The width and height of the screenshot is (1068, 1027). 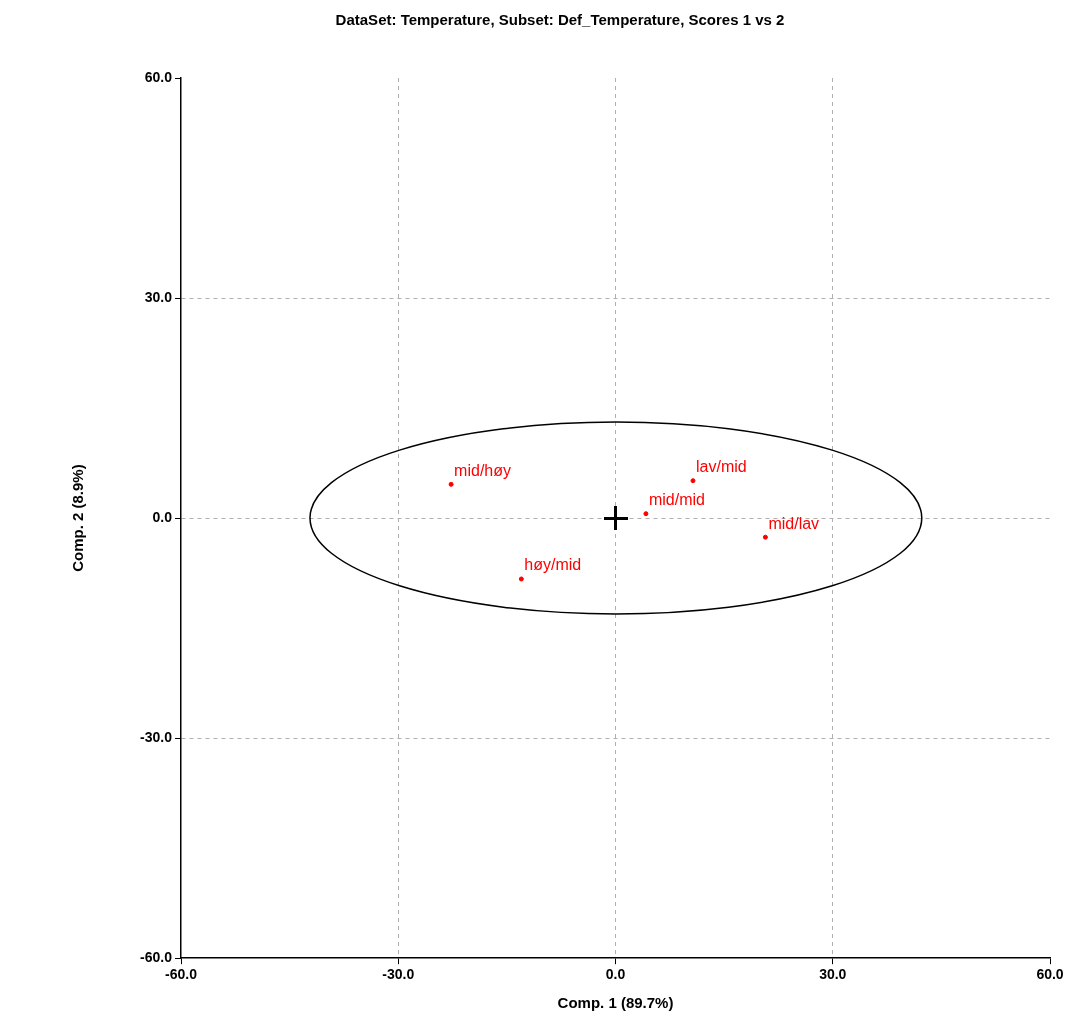 I want to click on chart-title: DataSet: Temperature, Subset: Def_Temperature, Scores 1 vs 2, so click(x=560, y=20).